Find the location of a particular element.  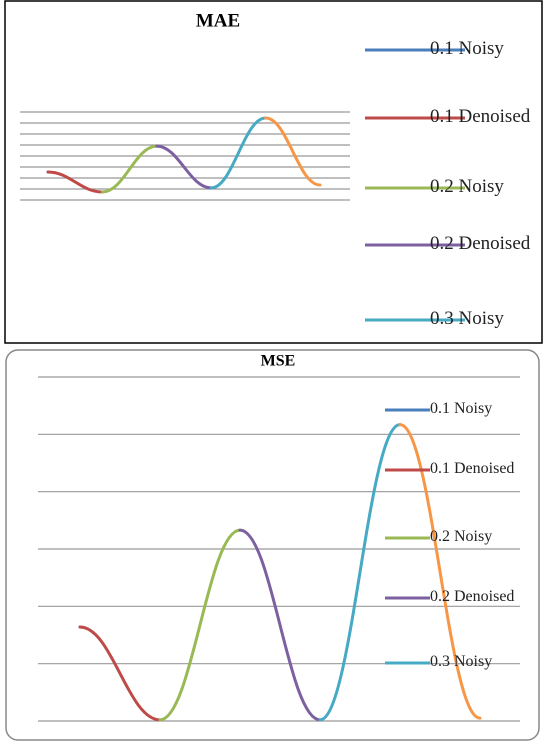

chart-title: MSE is located at coordinates (278, 361).